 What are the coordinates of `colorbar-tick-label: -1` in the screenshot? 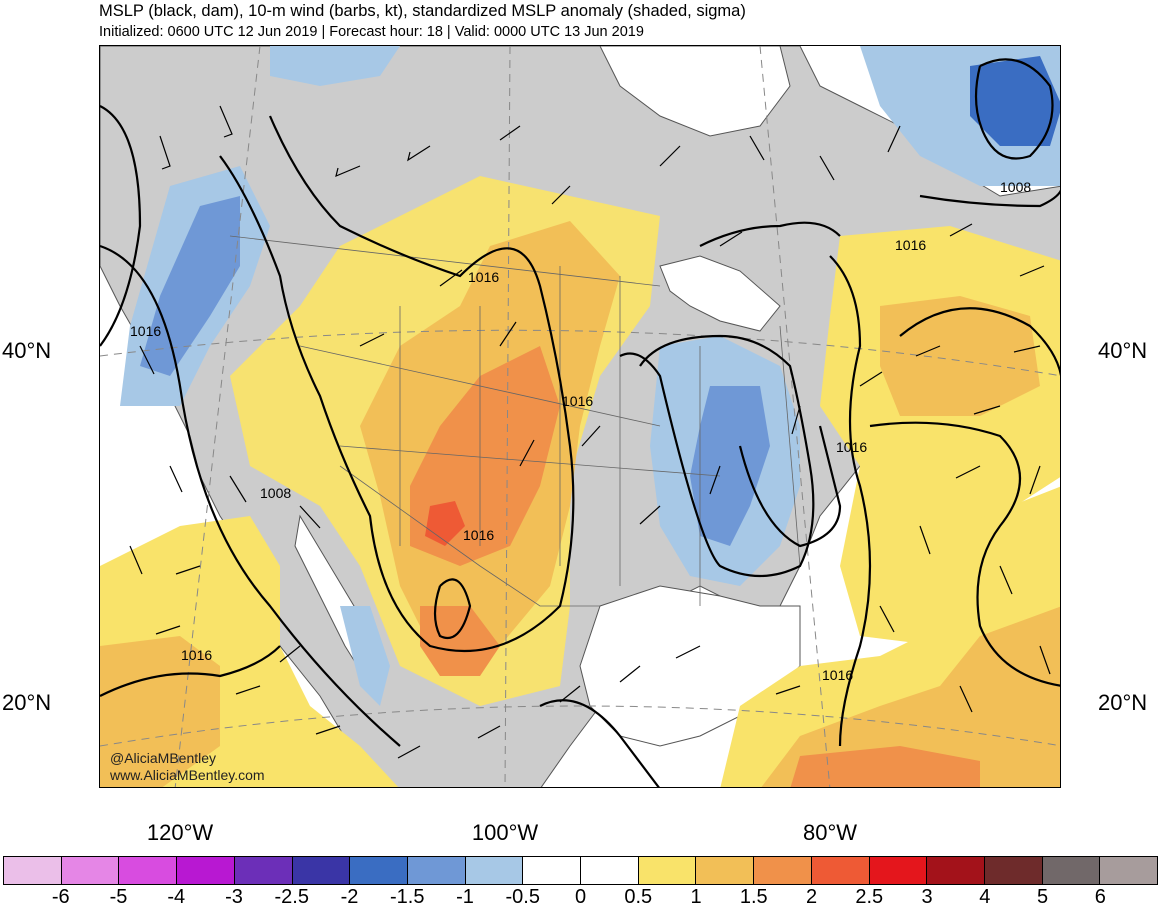 It's located at (465, 897).